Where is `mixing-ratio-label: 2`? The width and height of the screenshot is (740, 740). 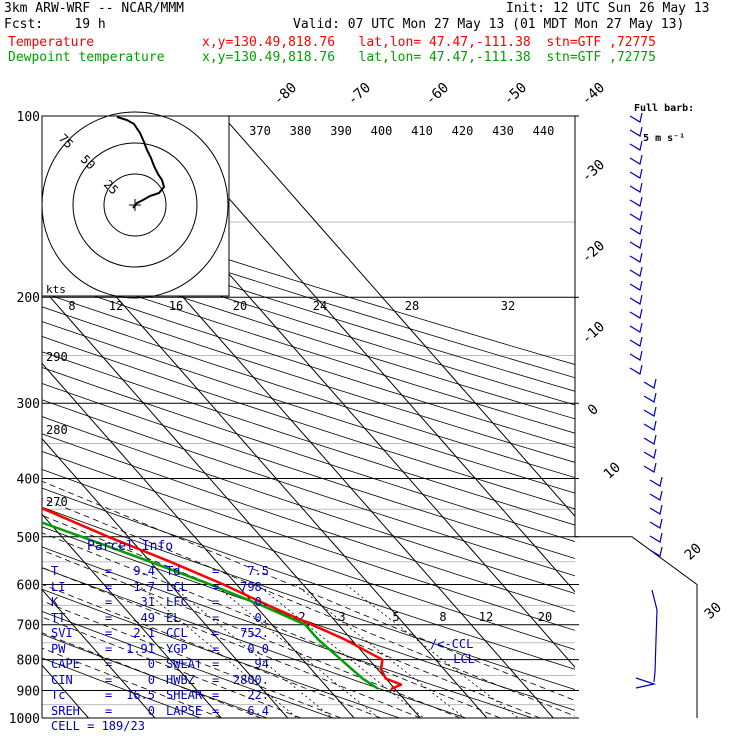 mixing-ratio-label: 2 is located at coordinates (301, 617).